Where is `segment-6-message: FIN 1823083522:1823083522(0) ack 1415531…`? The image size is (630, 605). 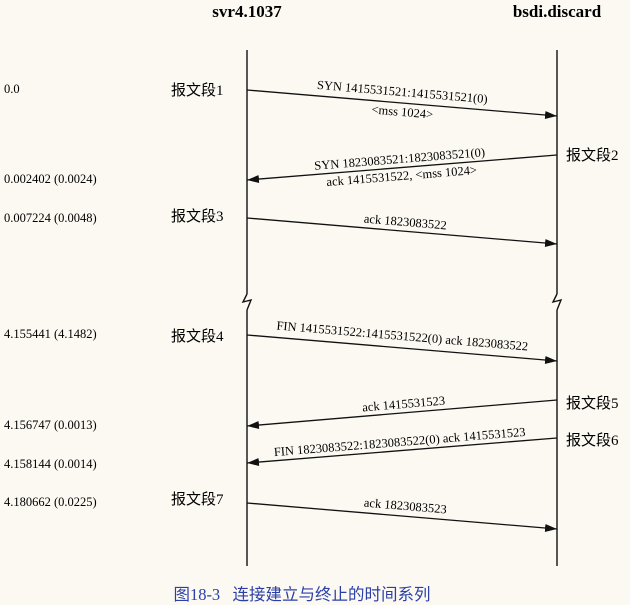 segment-6-message: FIN 1823083522:1823083522(0) ack 1415531… is located at coordinates (399, 442).